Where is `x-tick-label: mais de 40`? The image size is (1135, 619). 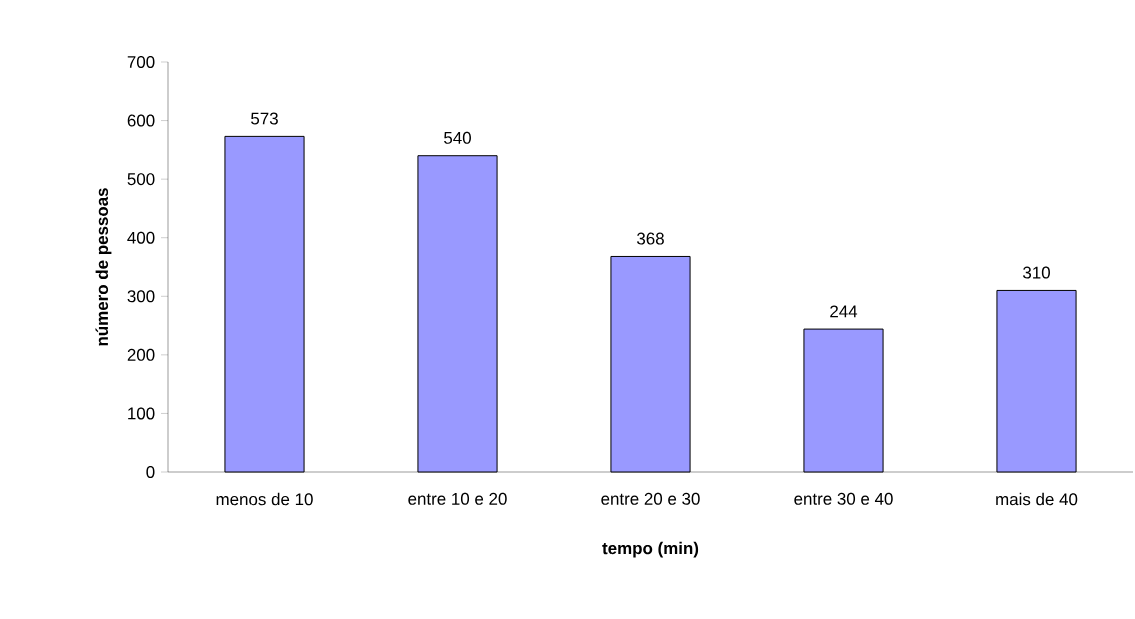
x-tick-label: mais de 40 is located at coordinates (1037, 499).